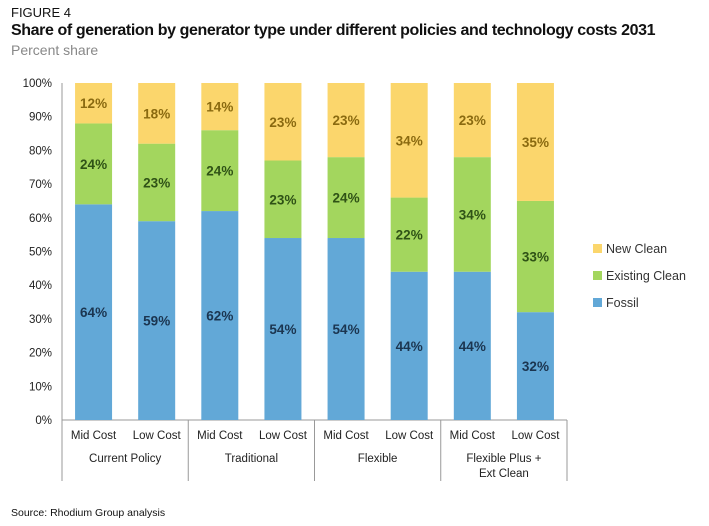 This screenshot has height=526, width=709. Describe the element at coordinates (40, 354) in the screenshot. I see `y-tick-label: 20%` at that location.